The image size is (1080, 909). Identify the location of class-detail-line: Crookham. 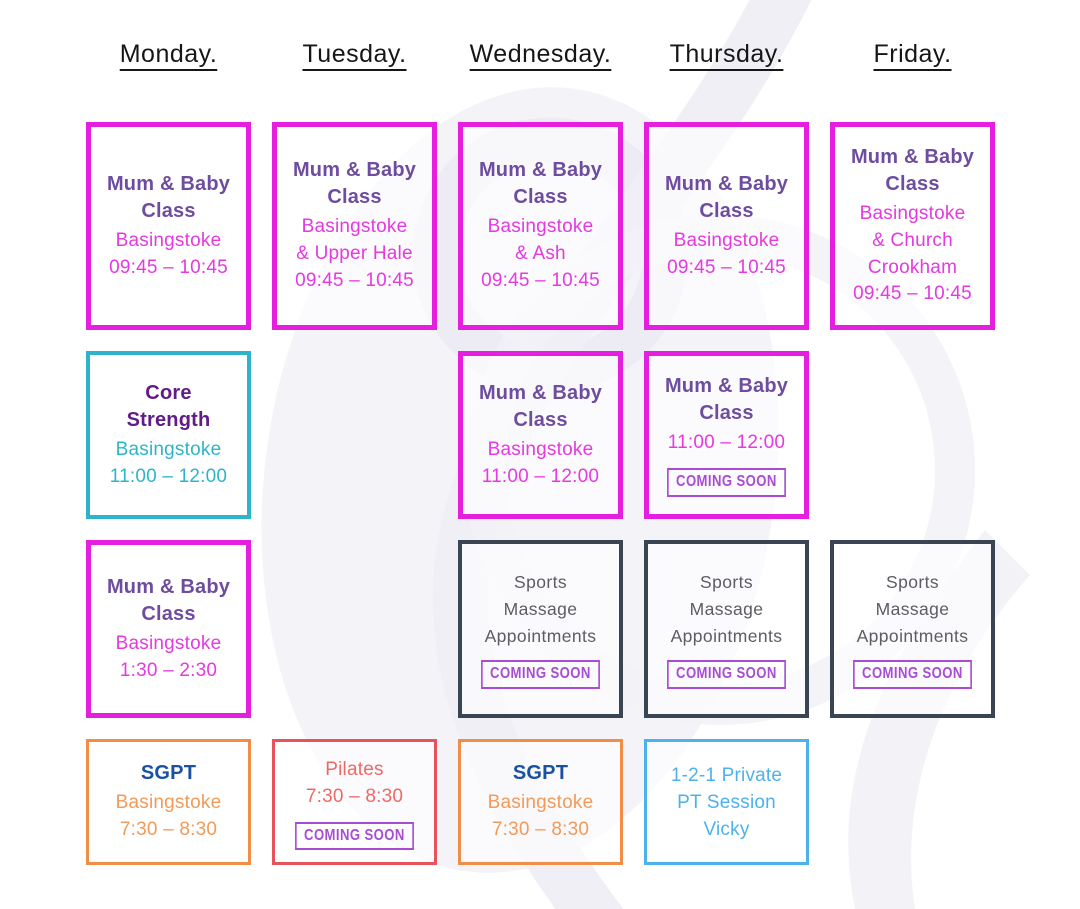
(912, 267).